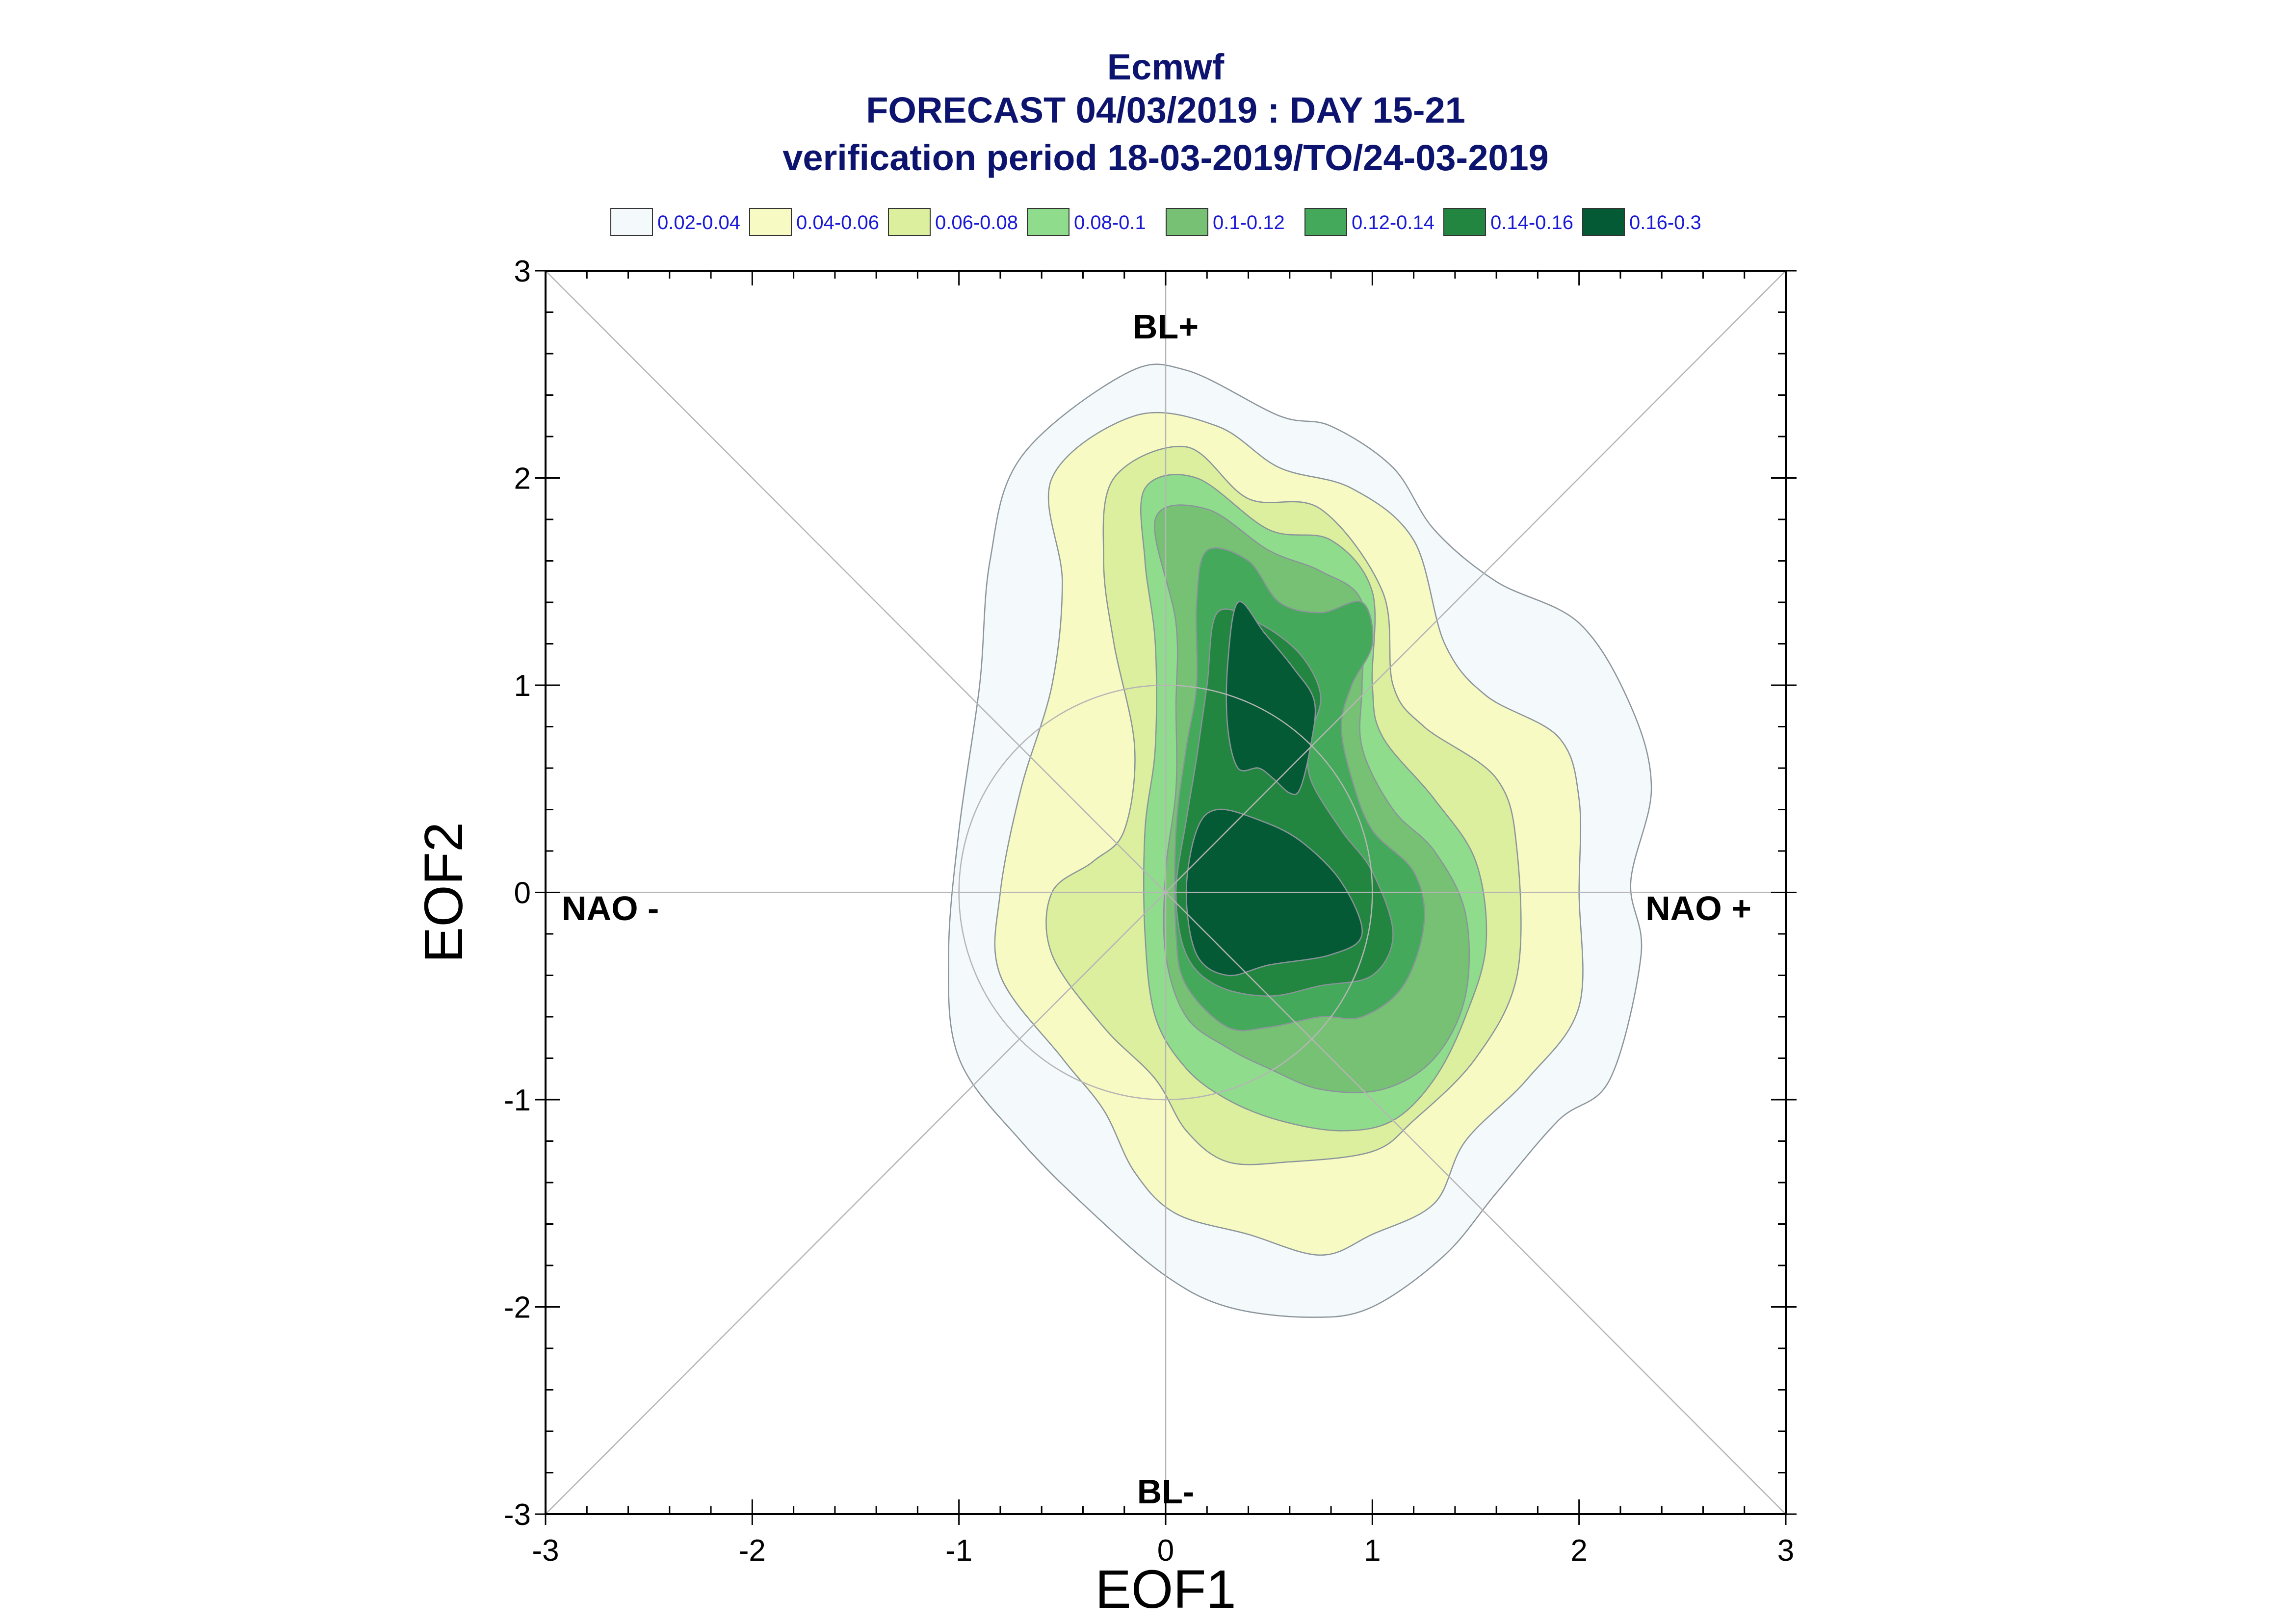 This screenshot has height=1624, width=2295. What do you see at coordinates (611, 908) in the screenshot?
I see `regime-label-left: NAO -` at bounding box center [611, 908].